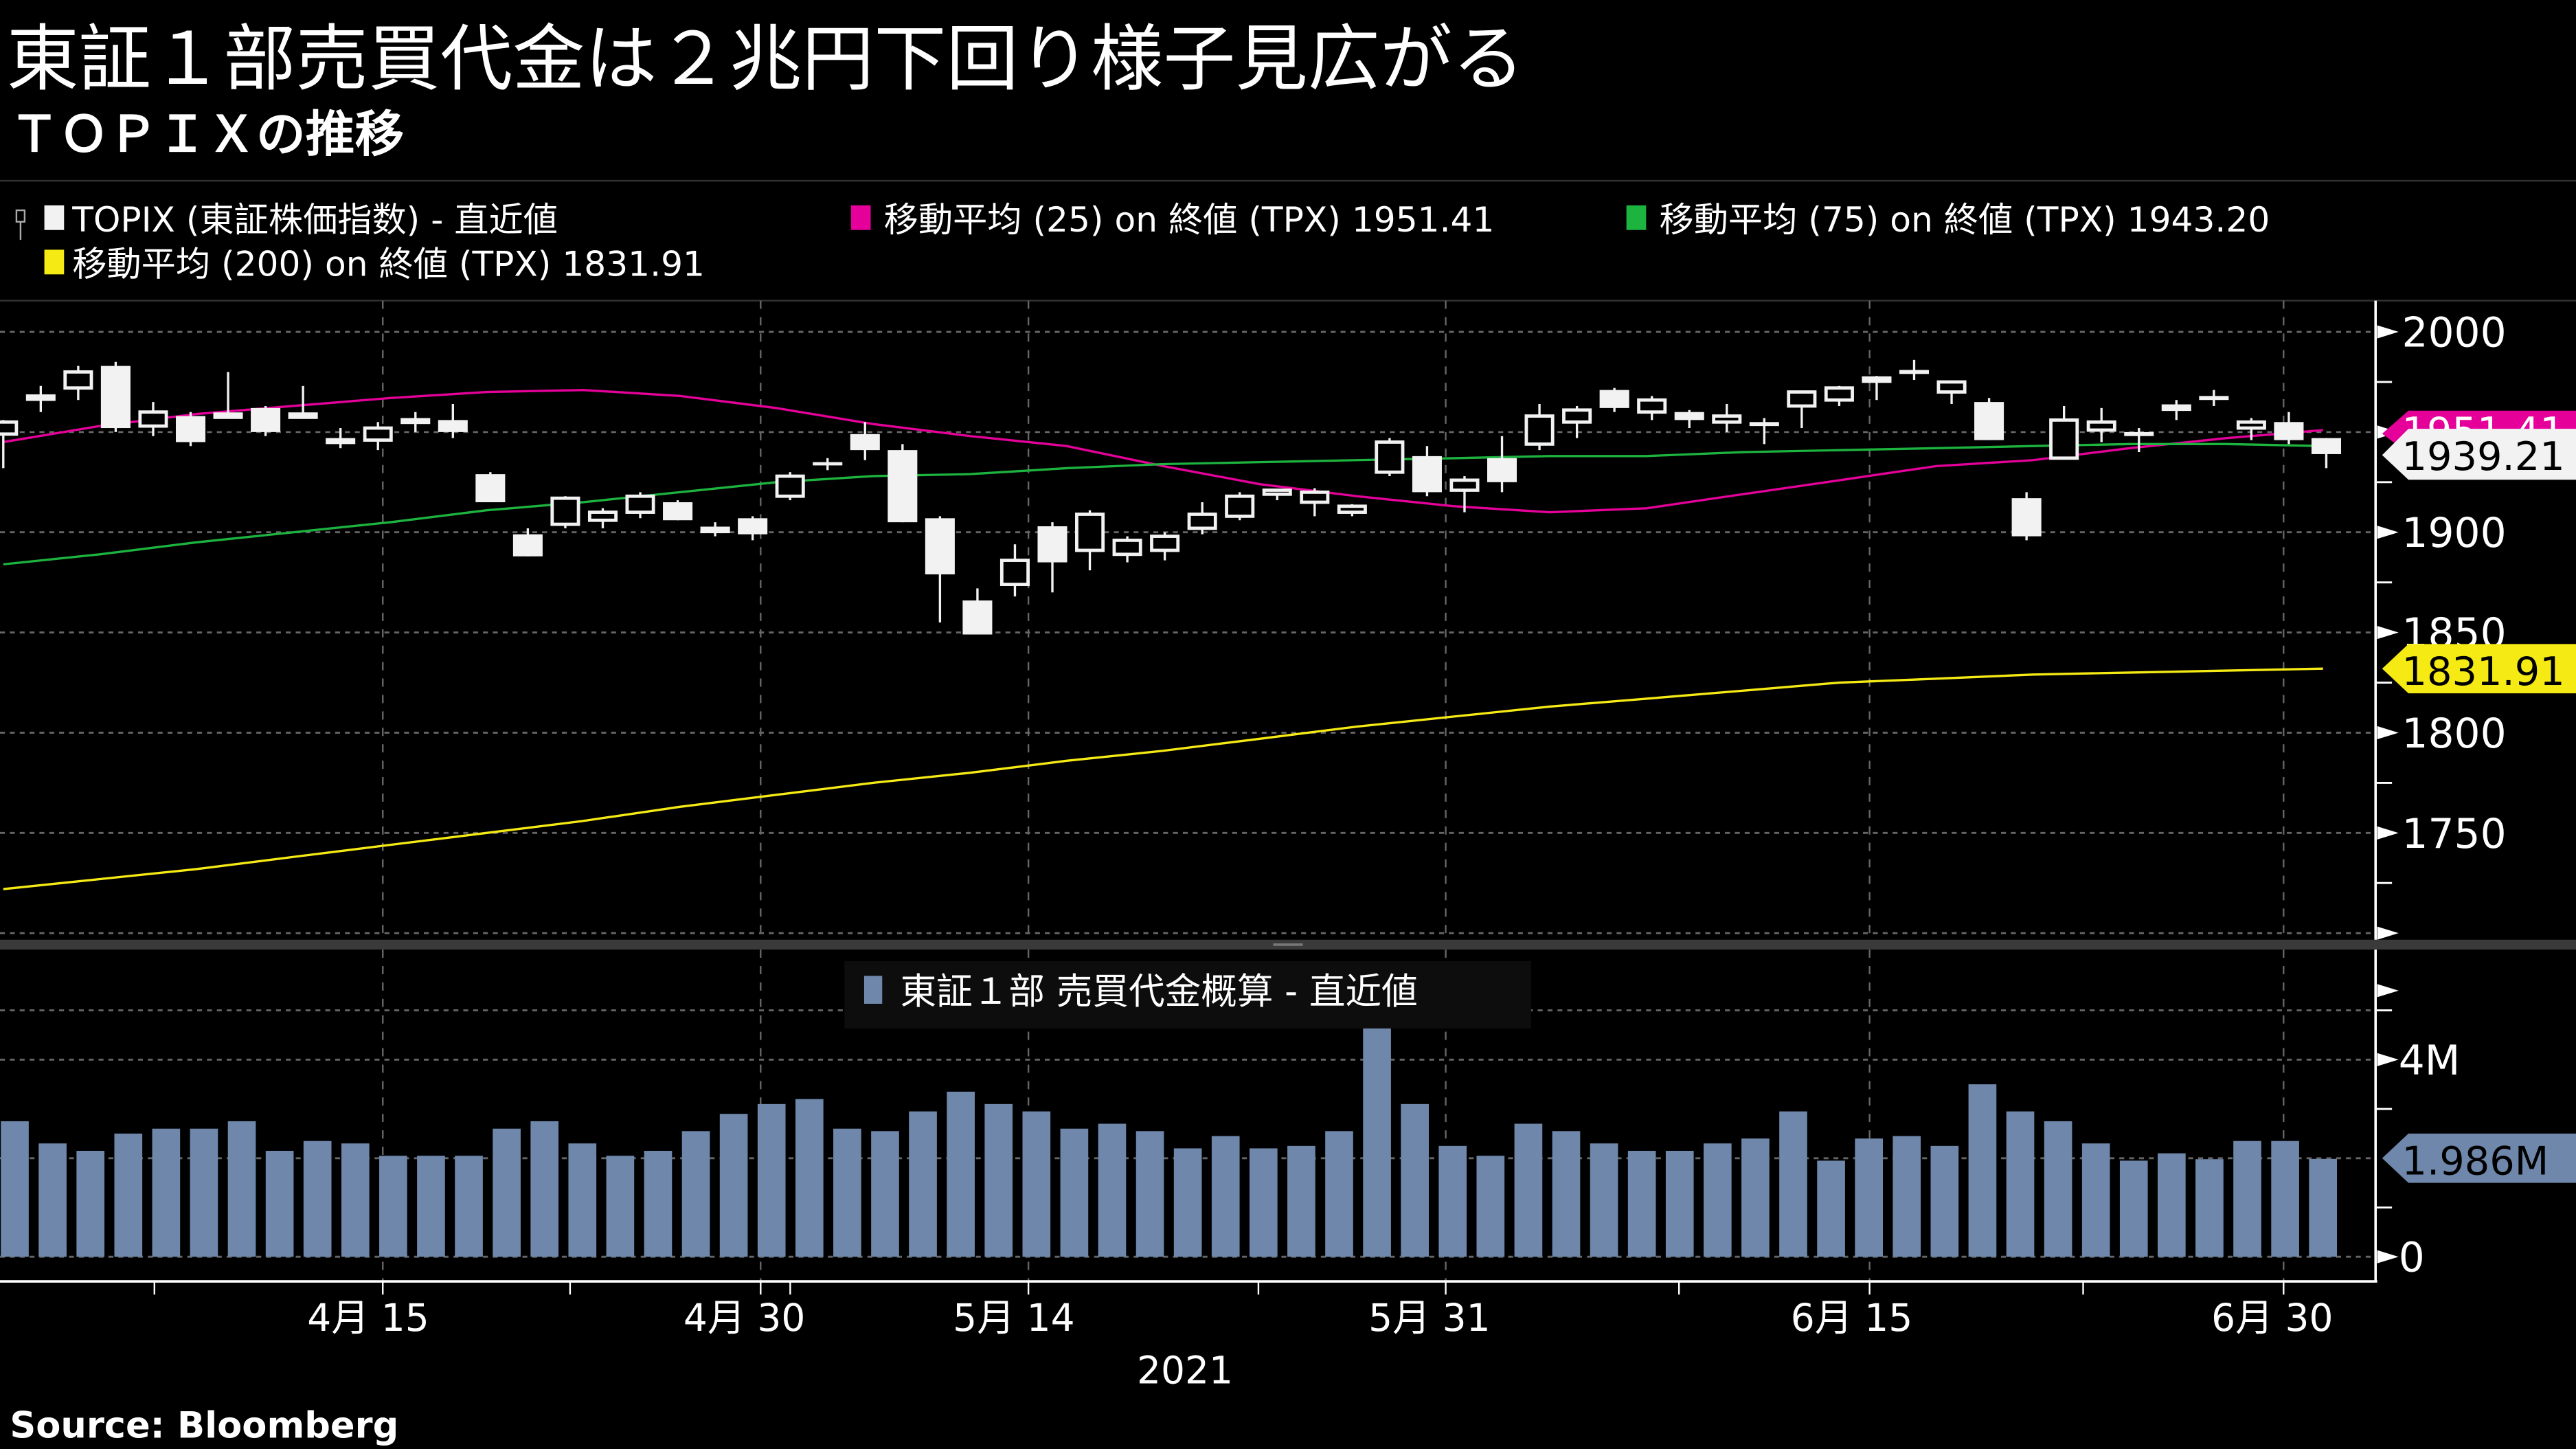  Describe the element at coordinates (1429, 1318) in the screenshot. I see `x-label-may31: 5月 31` at that location.